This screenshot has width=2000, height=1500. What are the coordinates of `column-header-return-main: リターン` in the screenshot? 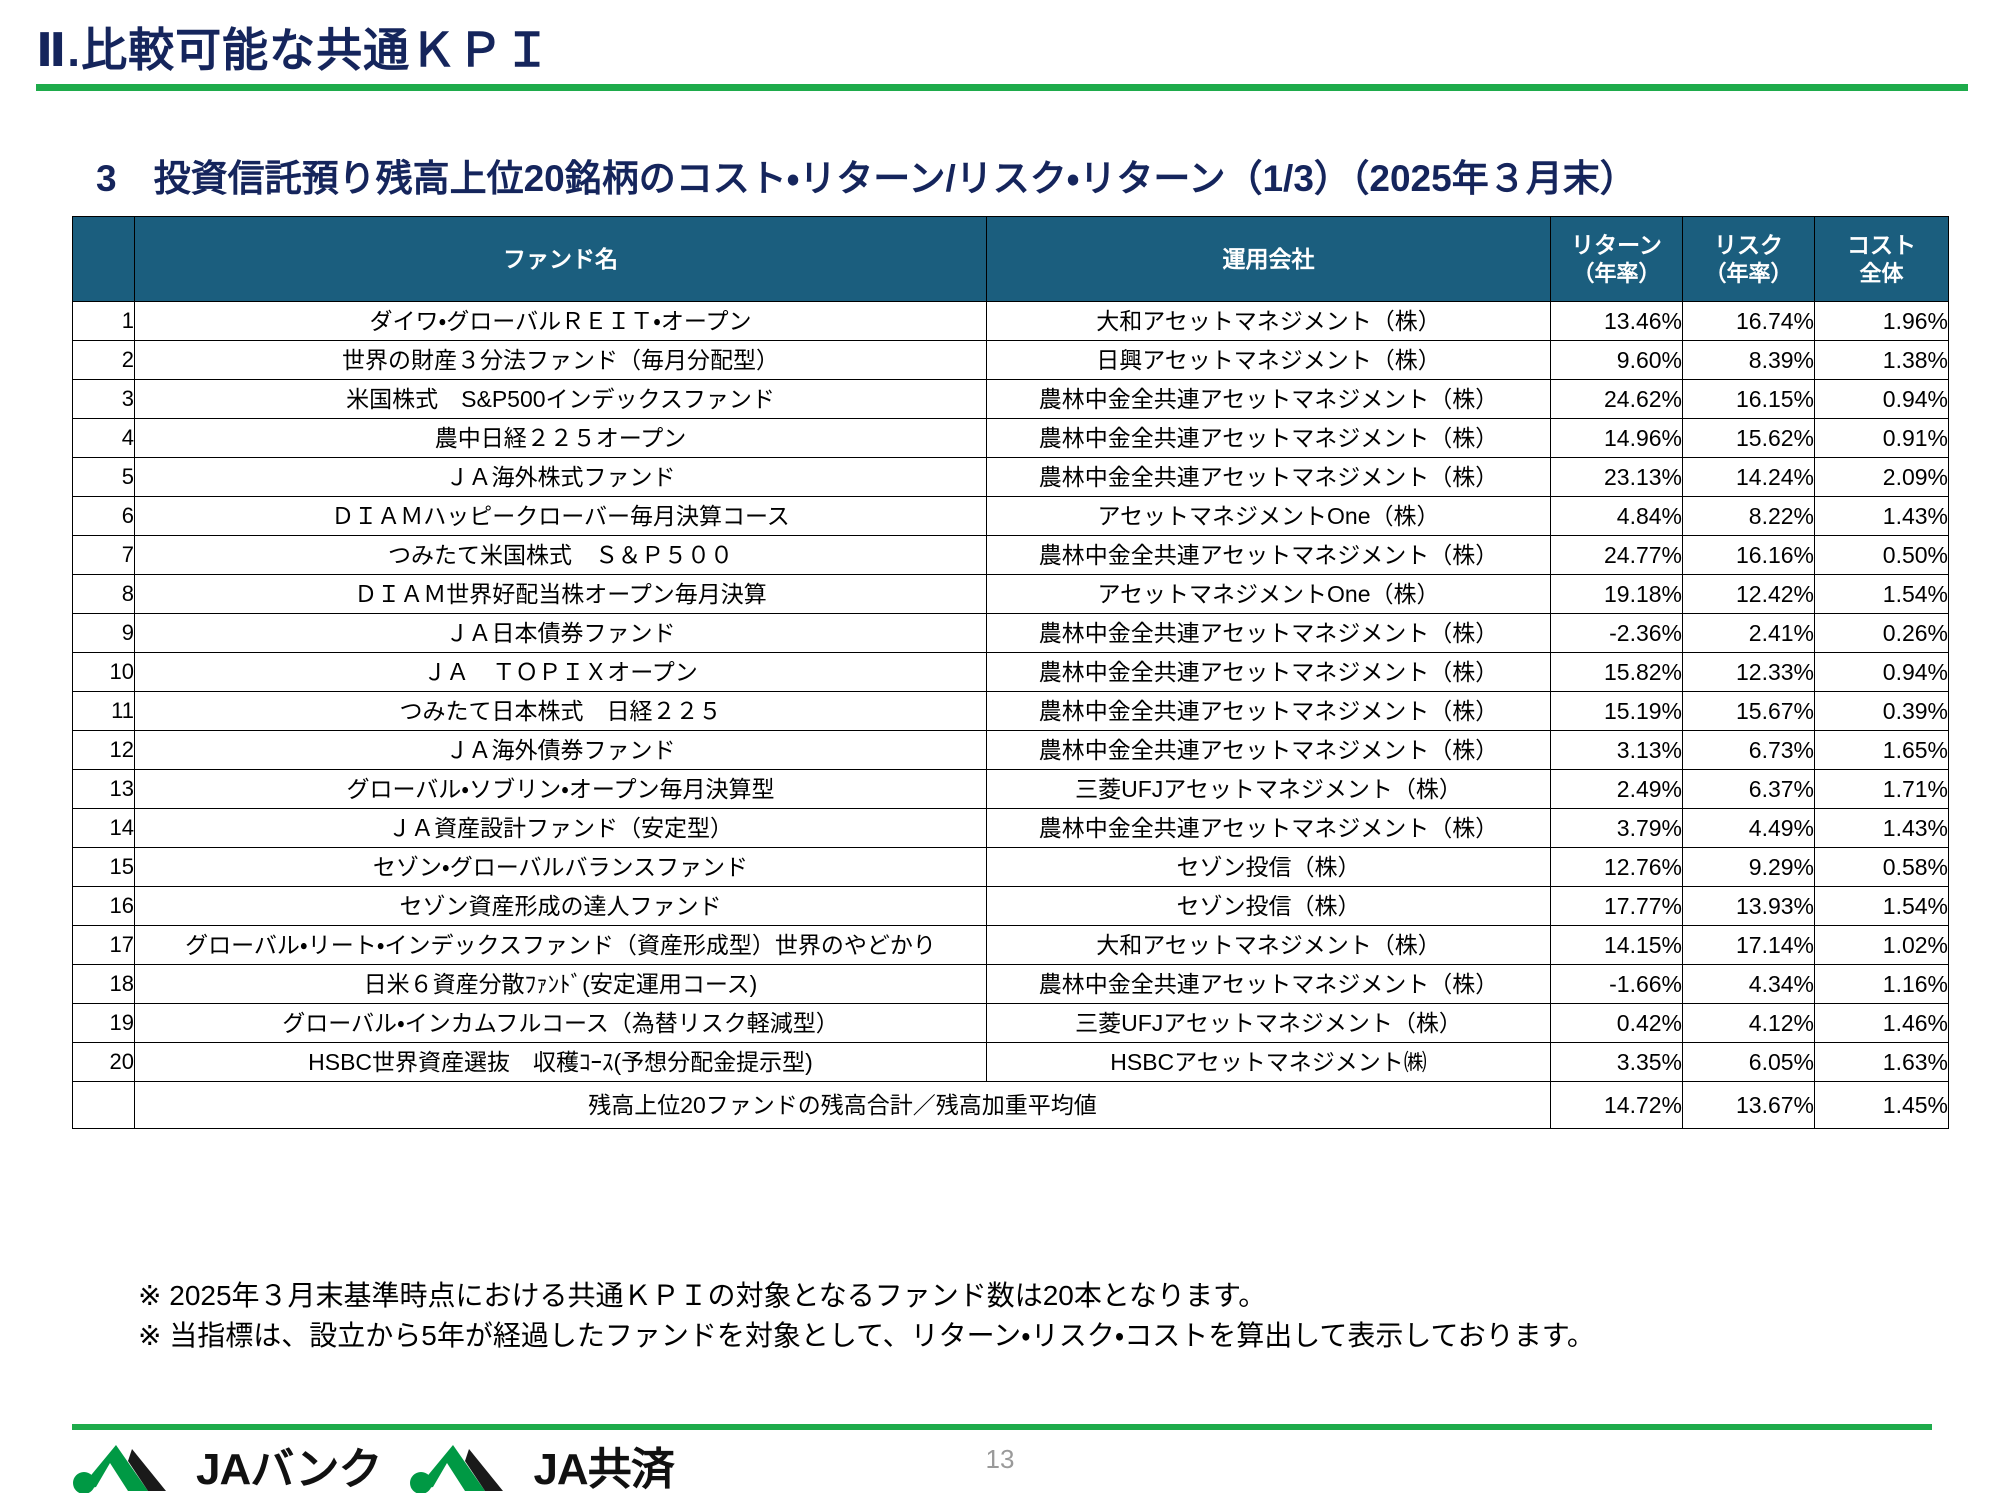 It's located at (1616, 244).